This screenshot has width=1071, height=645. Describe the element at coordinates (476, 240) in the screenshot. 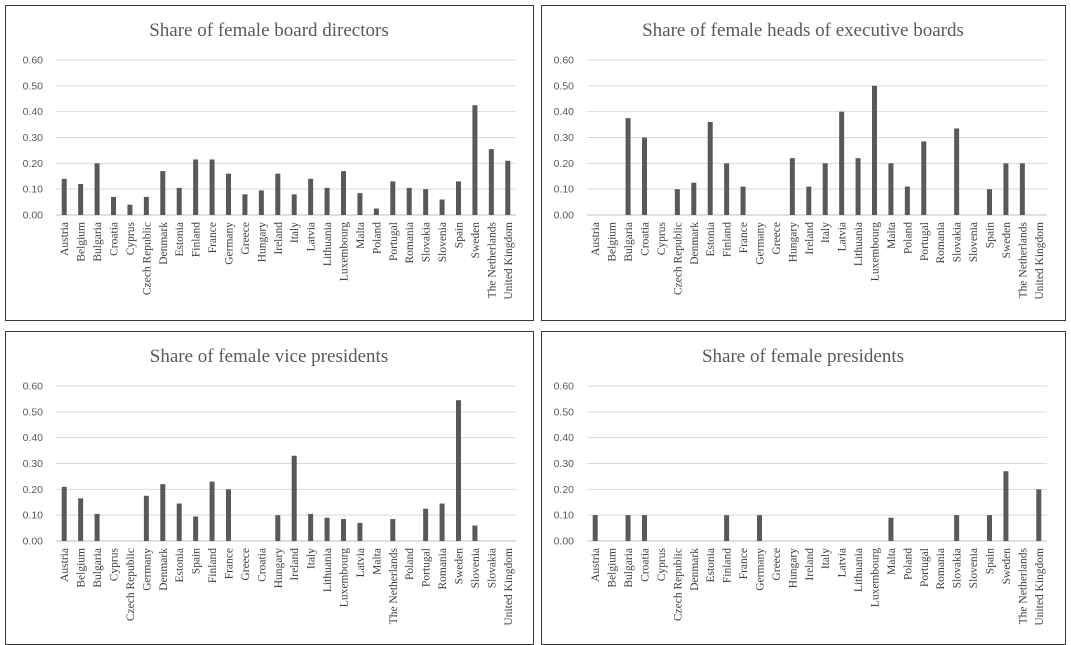

I see `category-label: Sweden` at that location.